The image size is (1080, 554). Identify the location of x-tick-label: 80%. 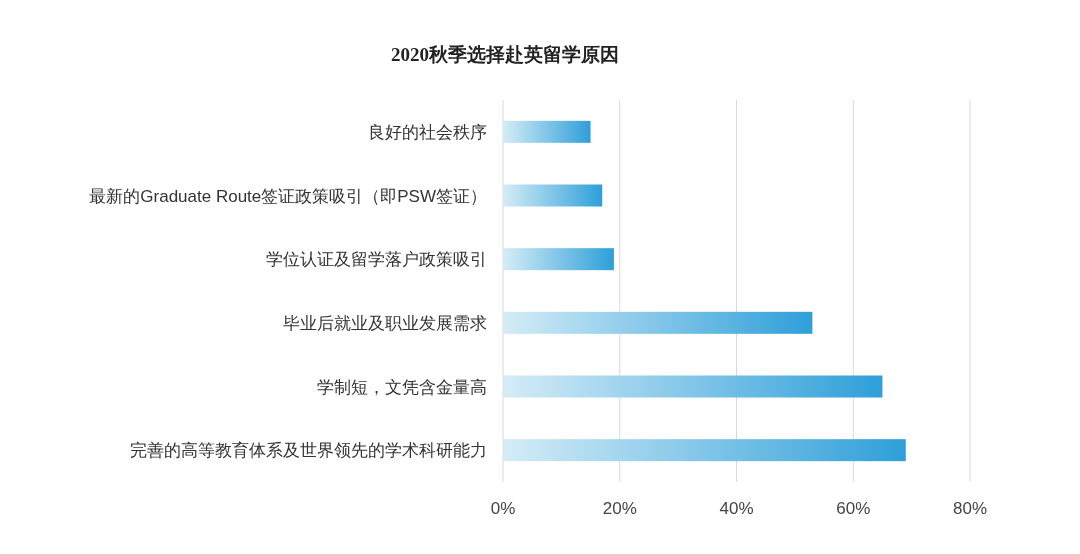
(970, 508).